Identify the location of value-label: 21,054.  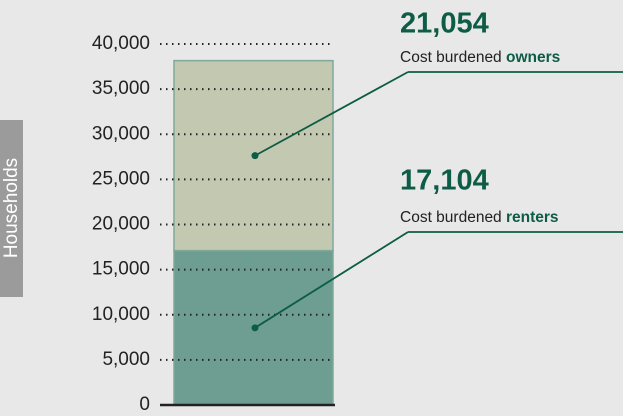
(444, 24).